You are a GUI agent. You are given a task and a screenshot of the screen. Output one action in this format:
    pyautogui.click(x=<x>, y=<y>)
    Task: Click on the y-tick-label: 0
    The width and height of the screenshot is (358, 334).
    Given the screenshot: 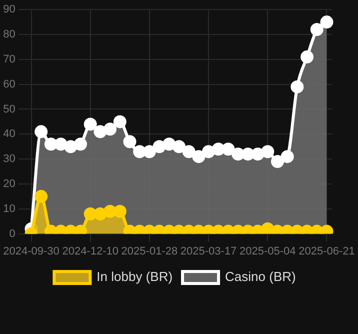 What is the action you would take?
    pyautogui.click(x=12, y=234)
    